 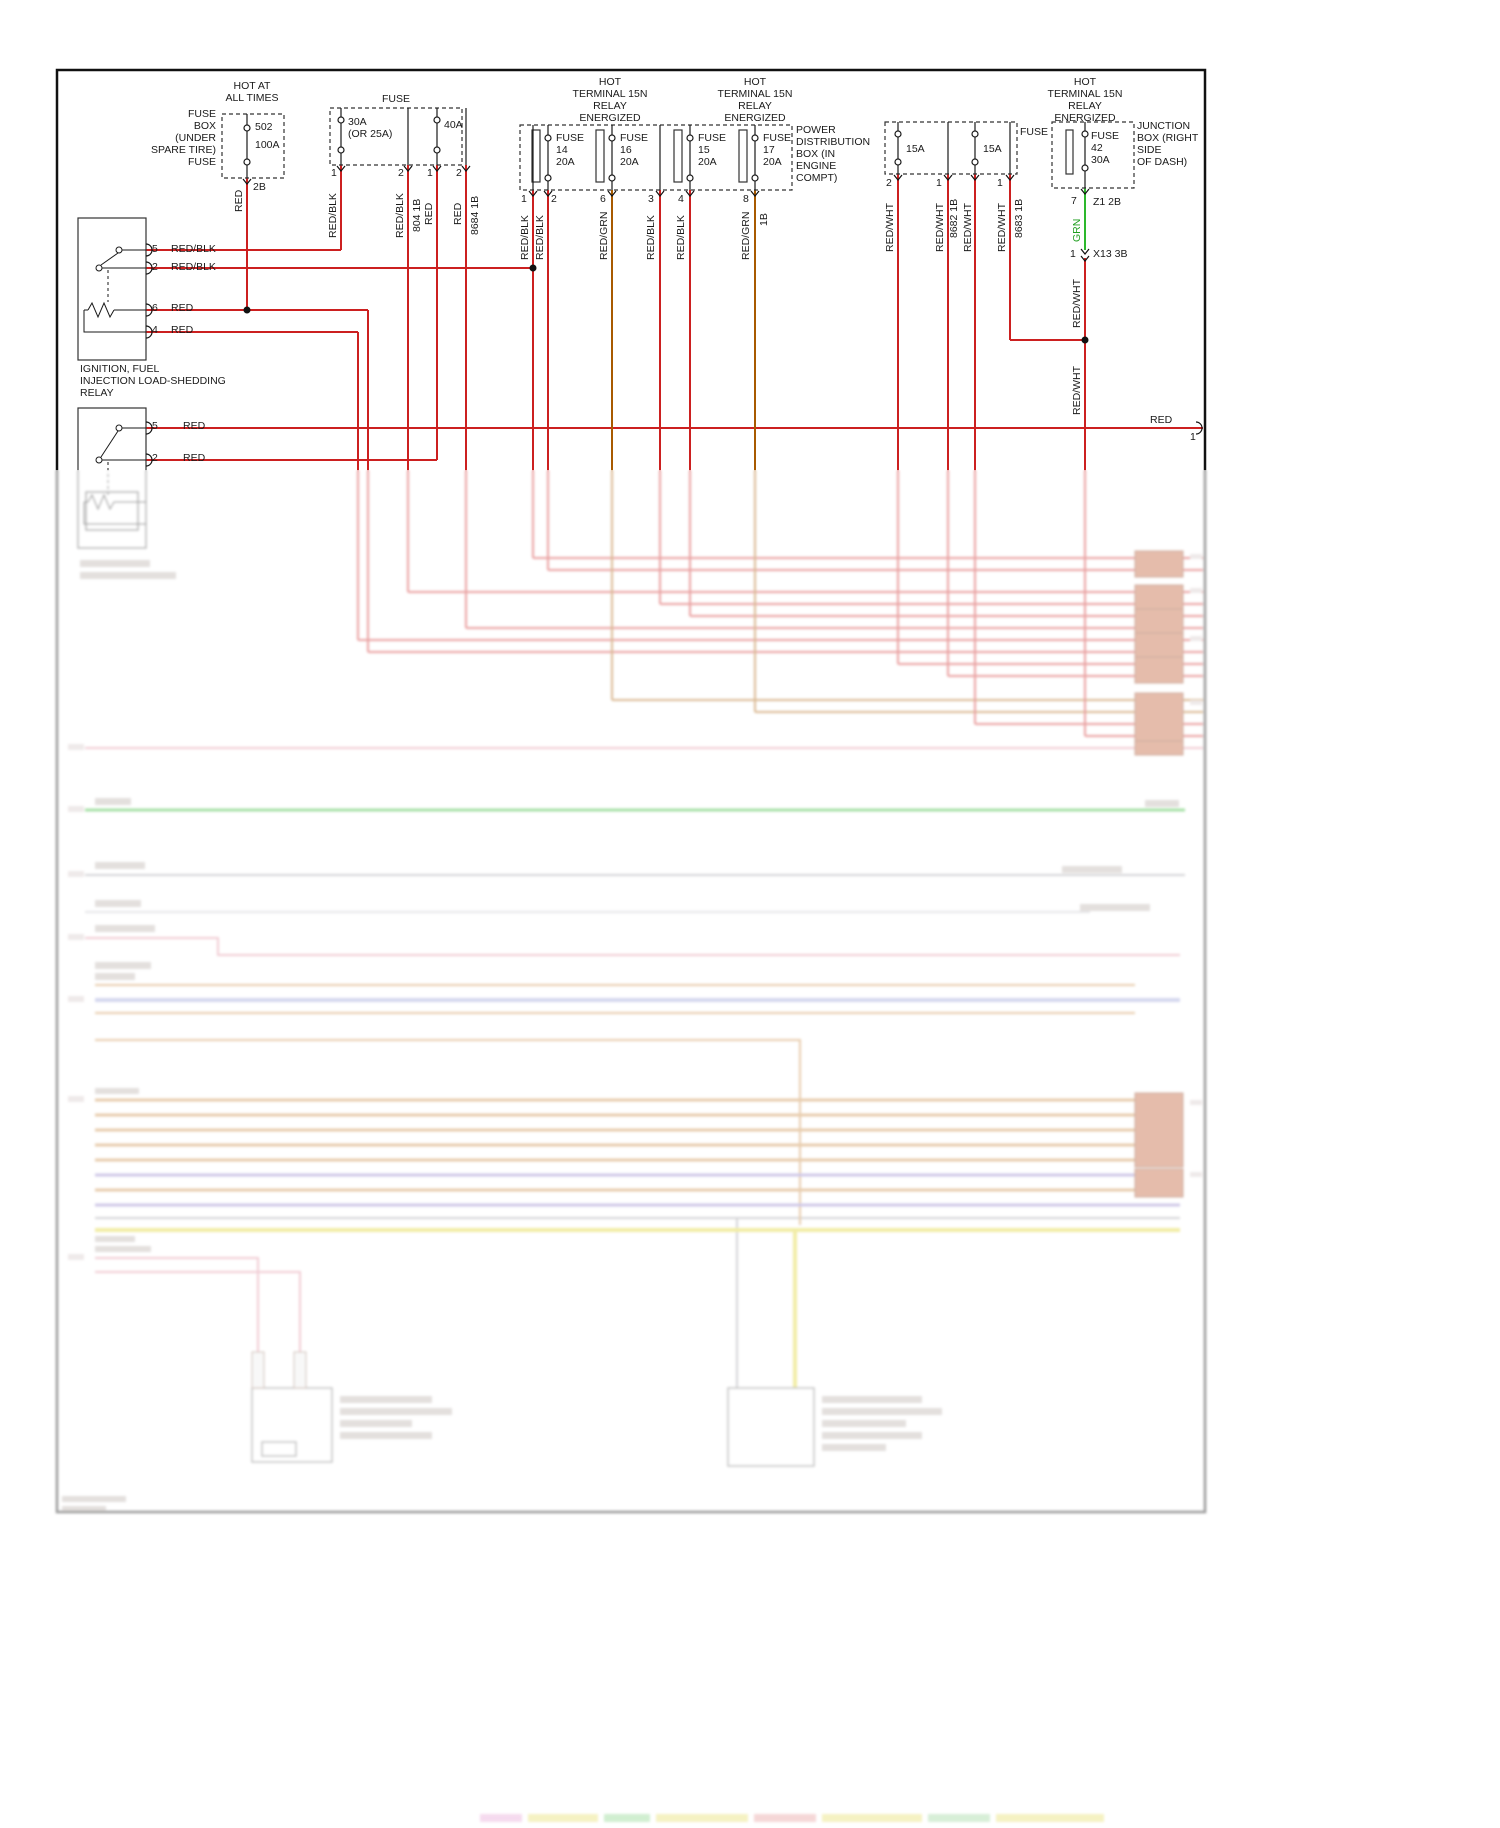 What do you see at coordinates (1168, 138) in the screenshot?
I see `label-line: BOX (RIGHT` at bounding box center [1168, 138].